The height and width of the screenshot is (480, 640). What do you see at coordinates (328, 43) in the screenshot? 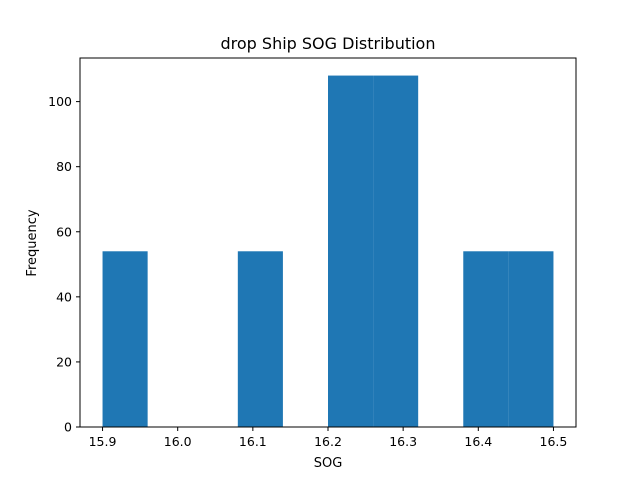
I see `chart-title: drop Ship SOG Distribution` at bounding box center [328, 43].